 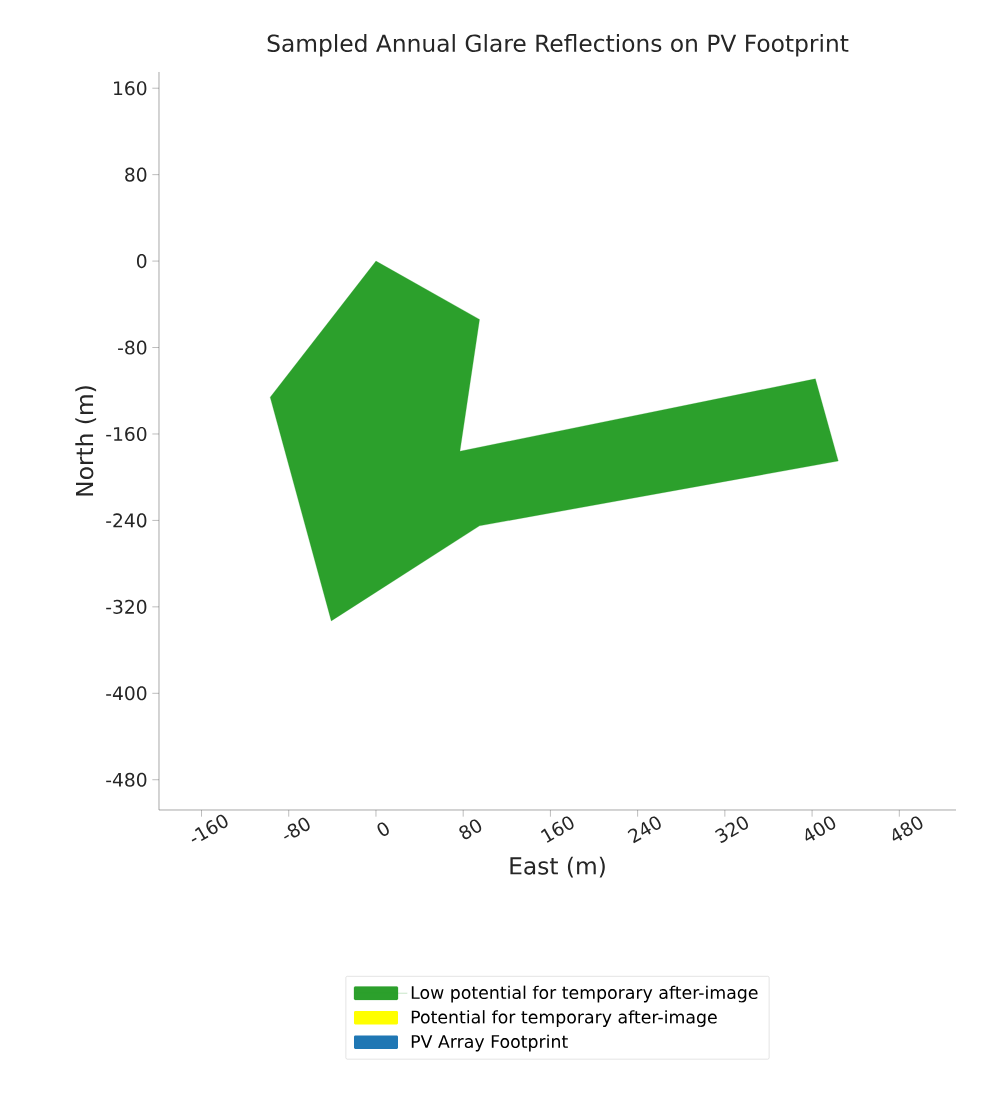 I want to click on y-tick-label: -480, so click(x=126, y=779).